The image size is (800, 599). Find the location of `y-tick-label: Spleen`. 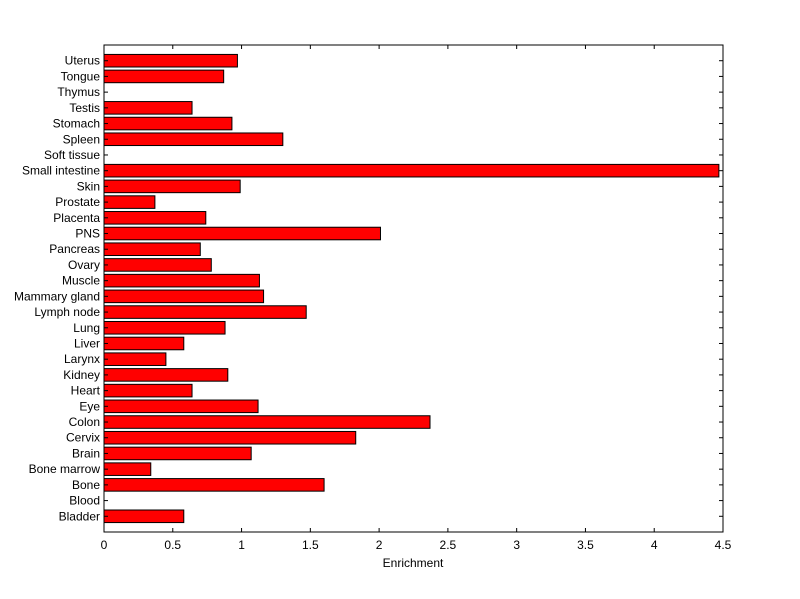

y-tick-label: Spleen is located at coordinates (81, 139).